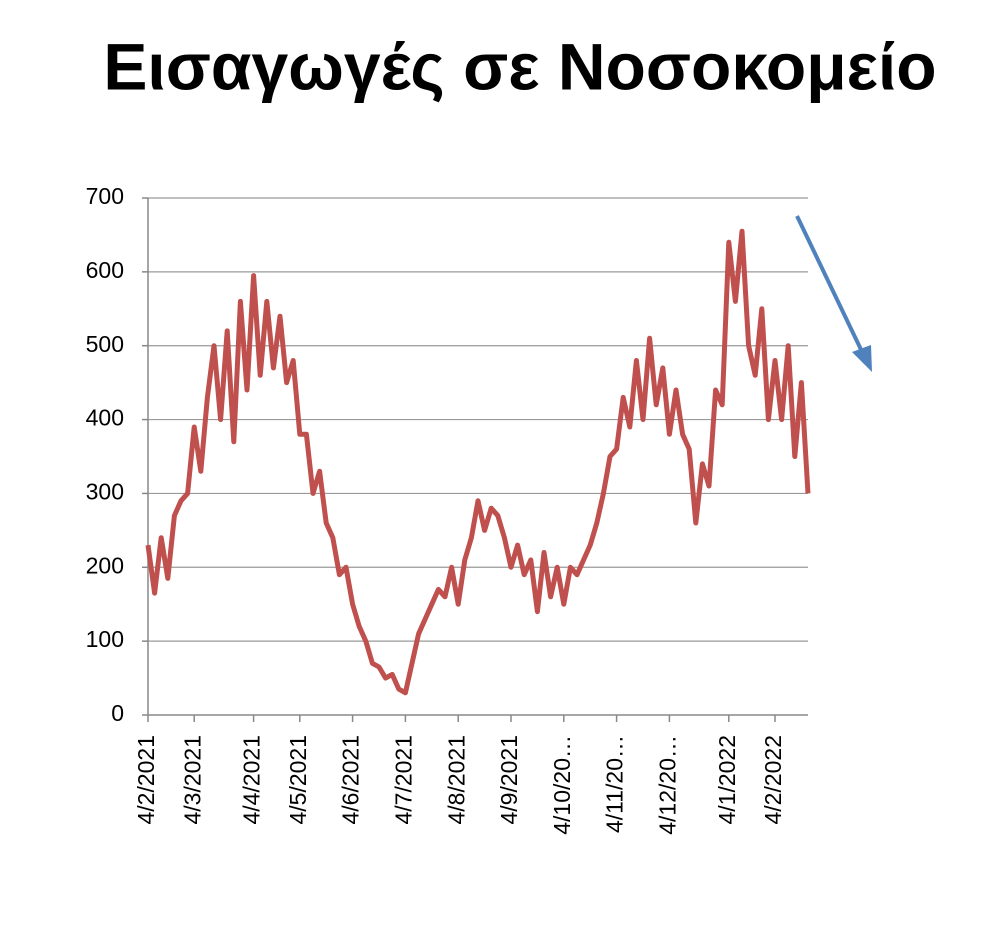  I want to click on y-tick-label: 500, so click(105, 344).